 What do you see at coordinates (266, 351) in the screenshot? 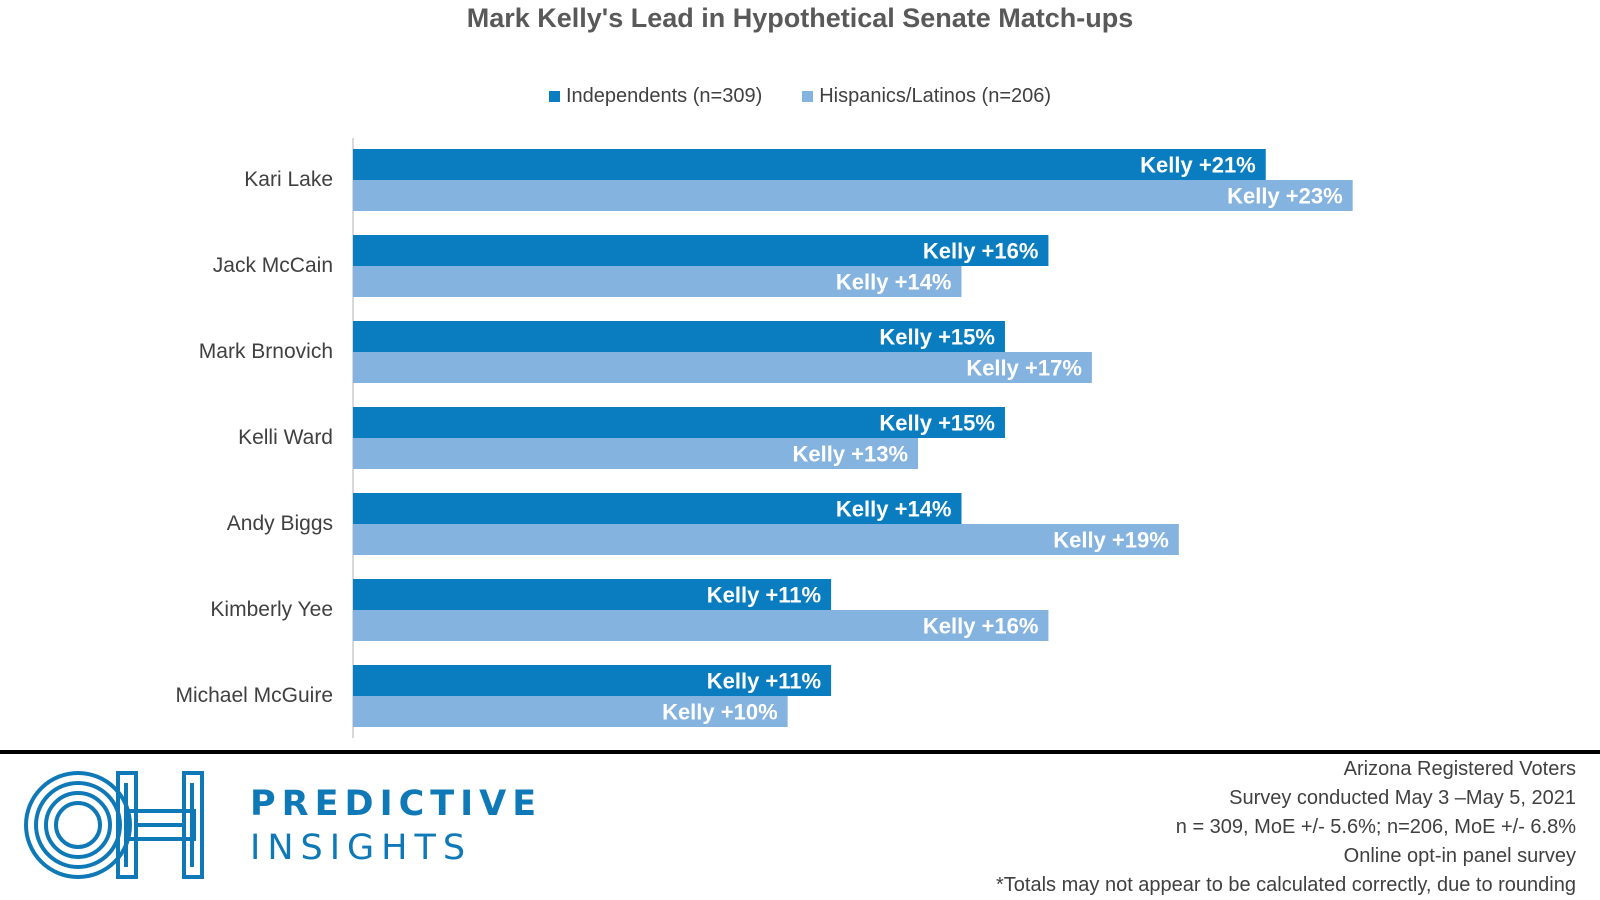
I see `category-label: Mark Brnovich` at bounding box center [266, 351].